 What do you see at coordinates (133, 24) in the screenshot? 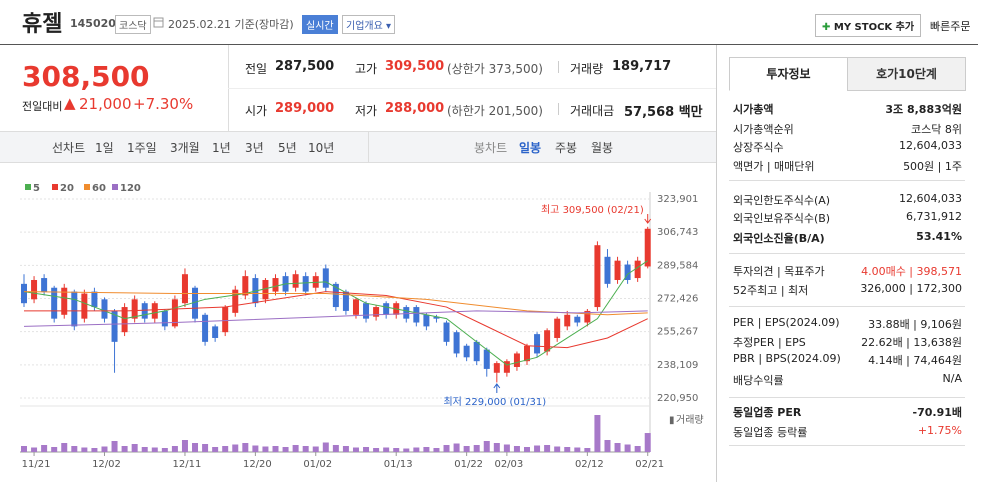
I see `market-badge: 코스닥` at bounding box center [133, 24].